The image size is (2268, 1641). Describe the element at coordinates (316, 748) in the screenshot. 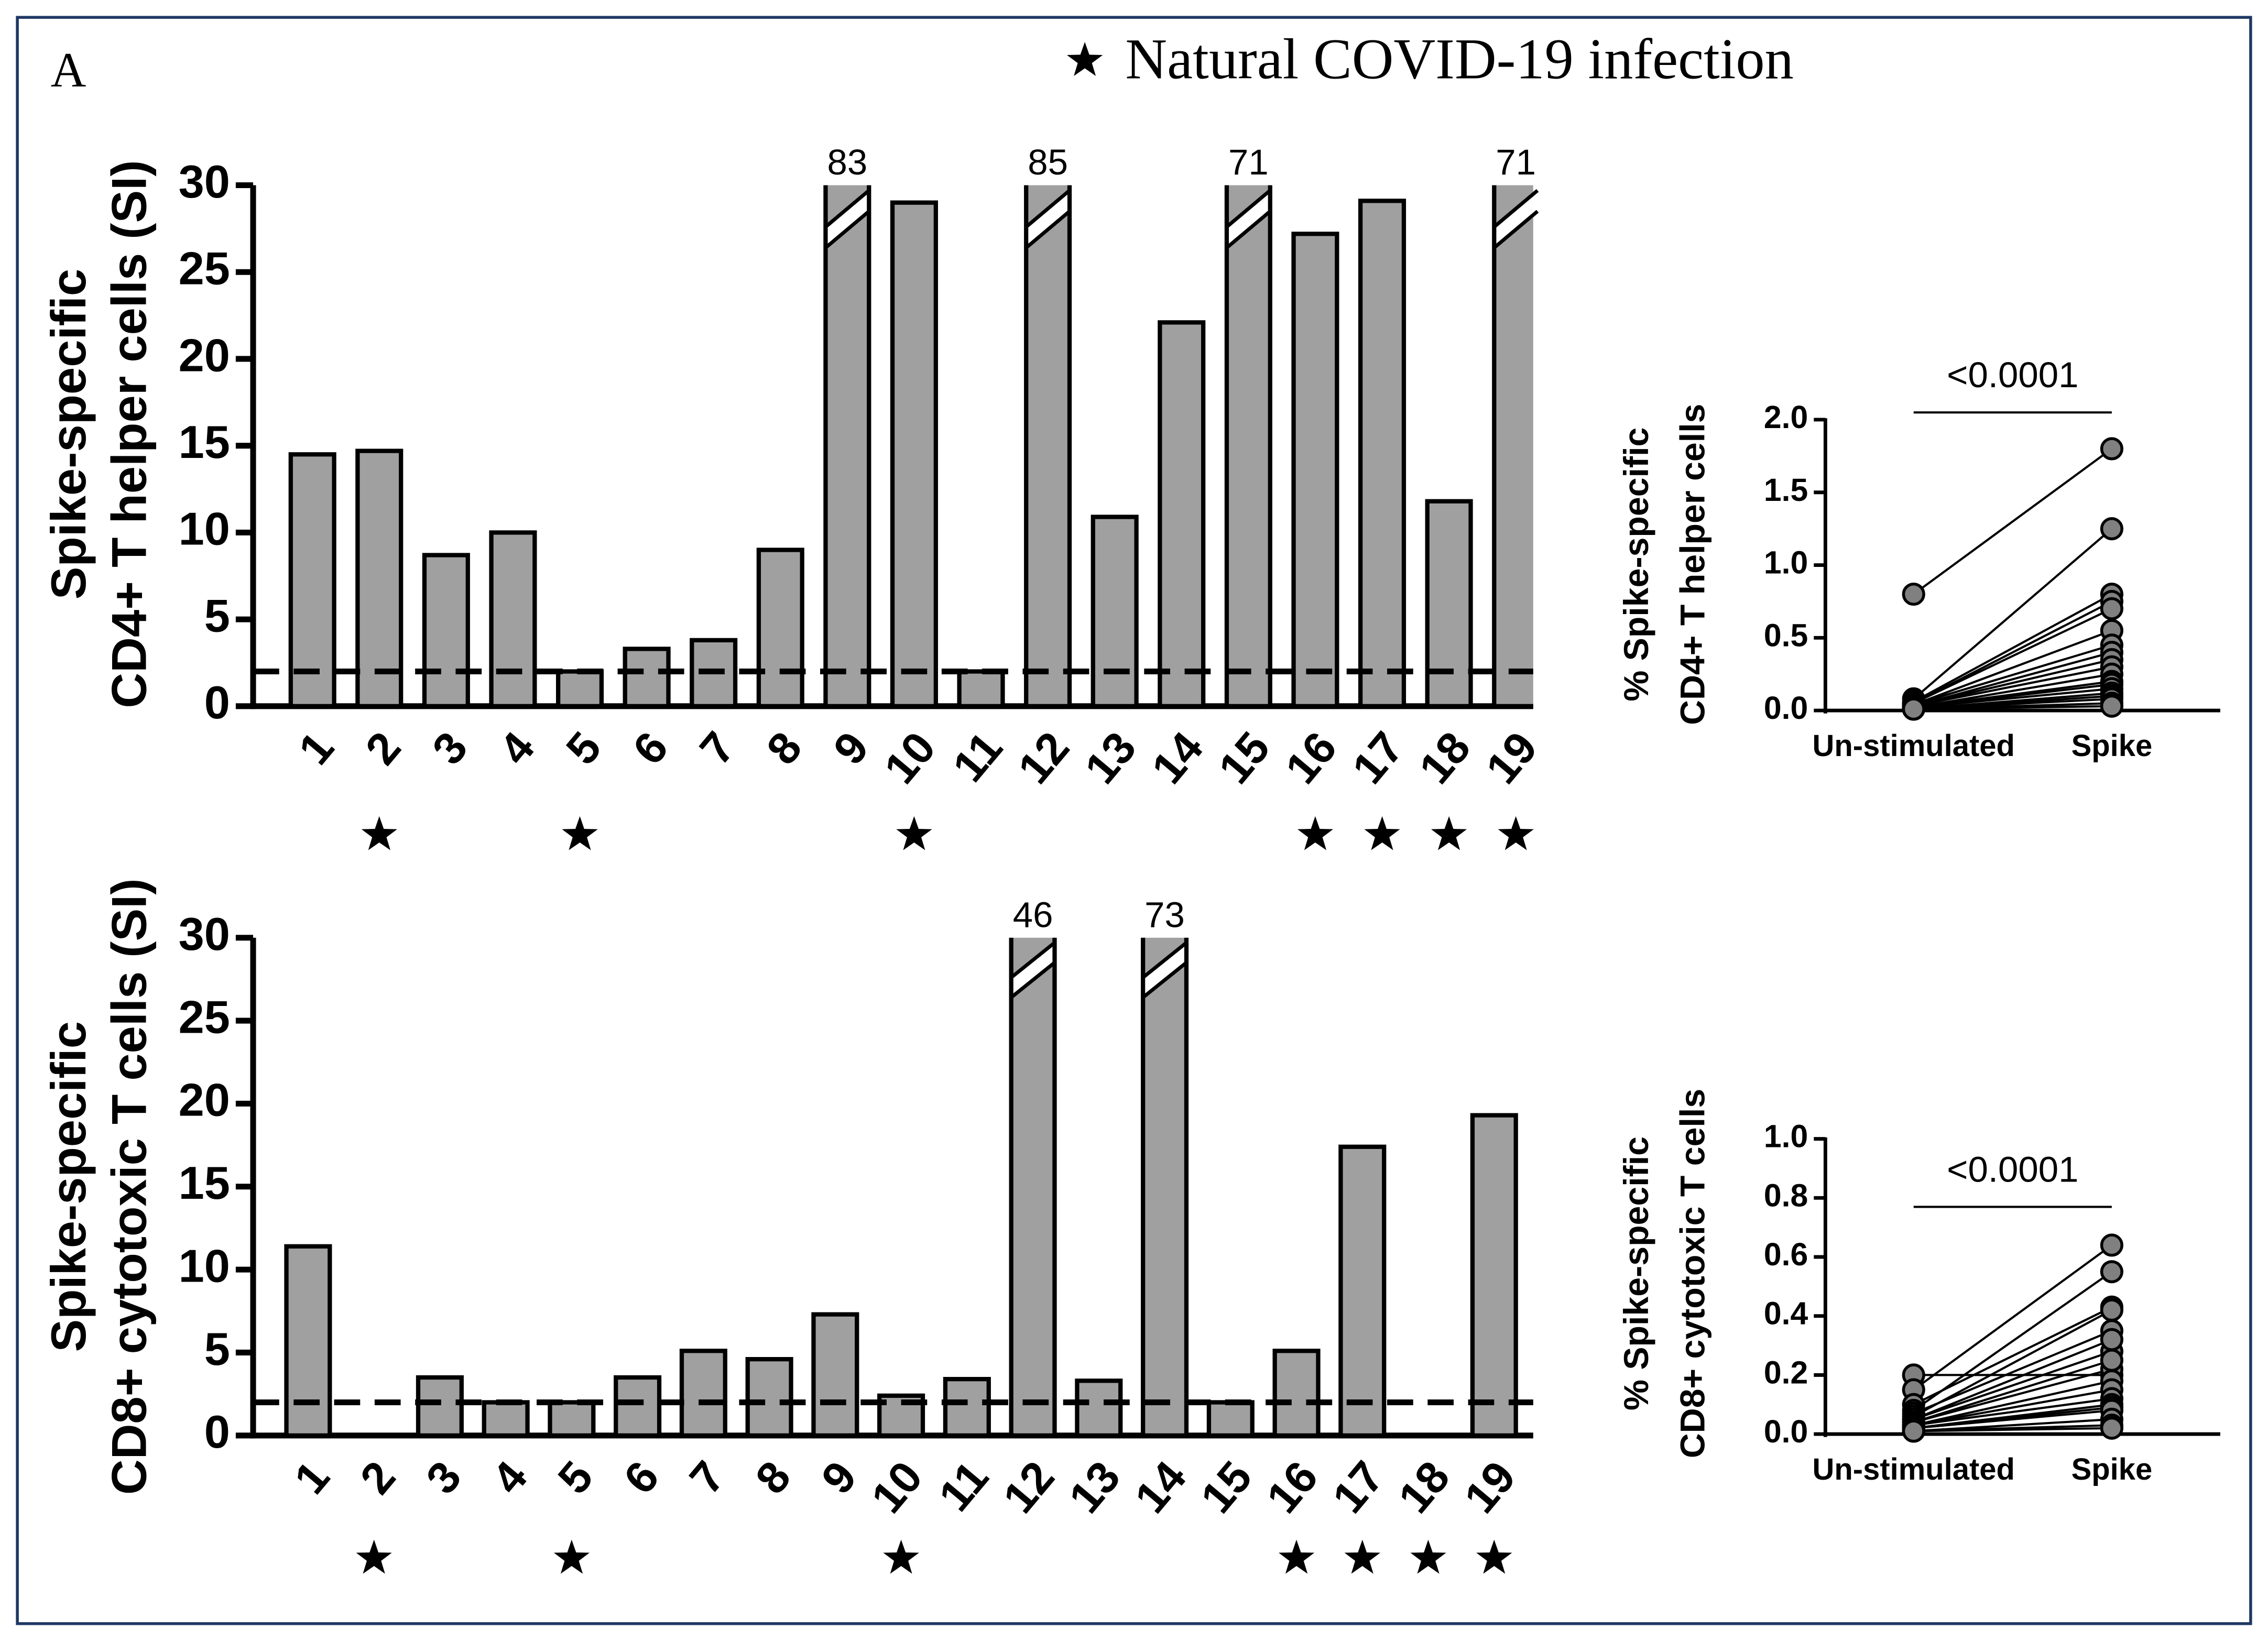

I see `x-tick-label: 1` at that location.